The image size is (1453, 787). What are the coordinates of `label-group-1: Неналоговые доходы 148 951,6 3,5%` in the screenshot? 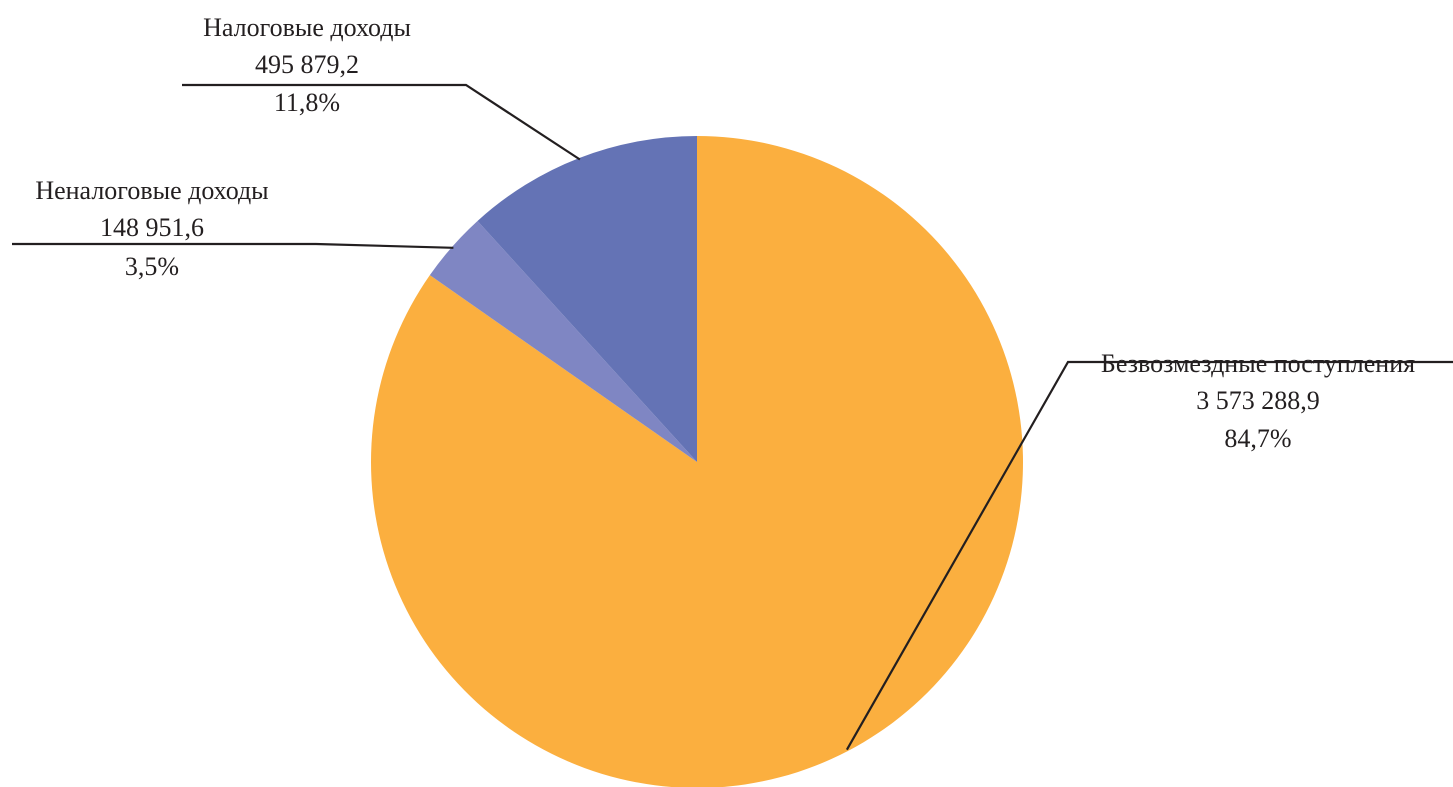 It's located at (151, 228).